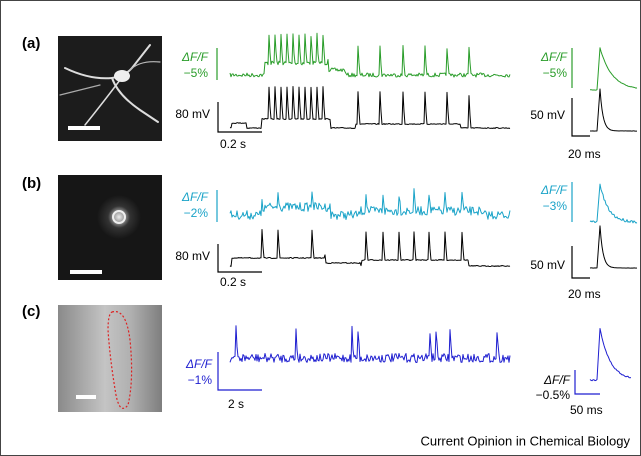 This screenshot has height=456, width=641. I want to click on image-a, so click(110, 88).